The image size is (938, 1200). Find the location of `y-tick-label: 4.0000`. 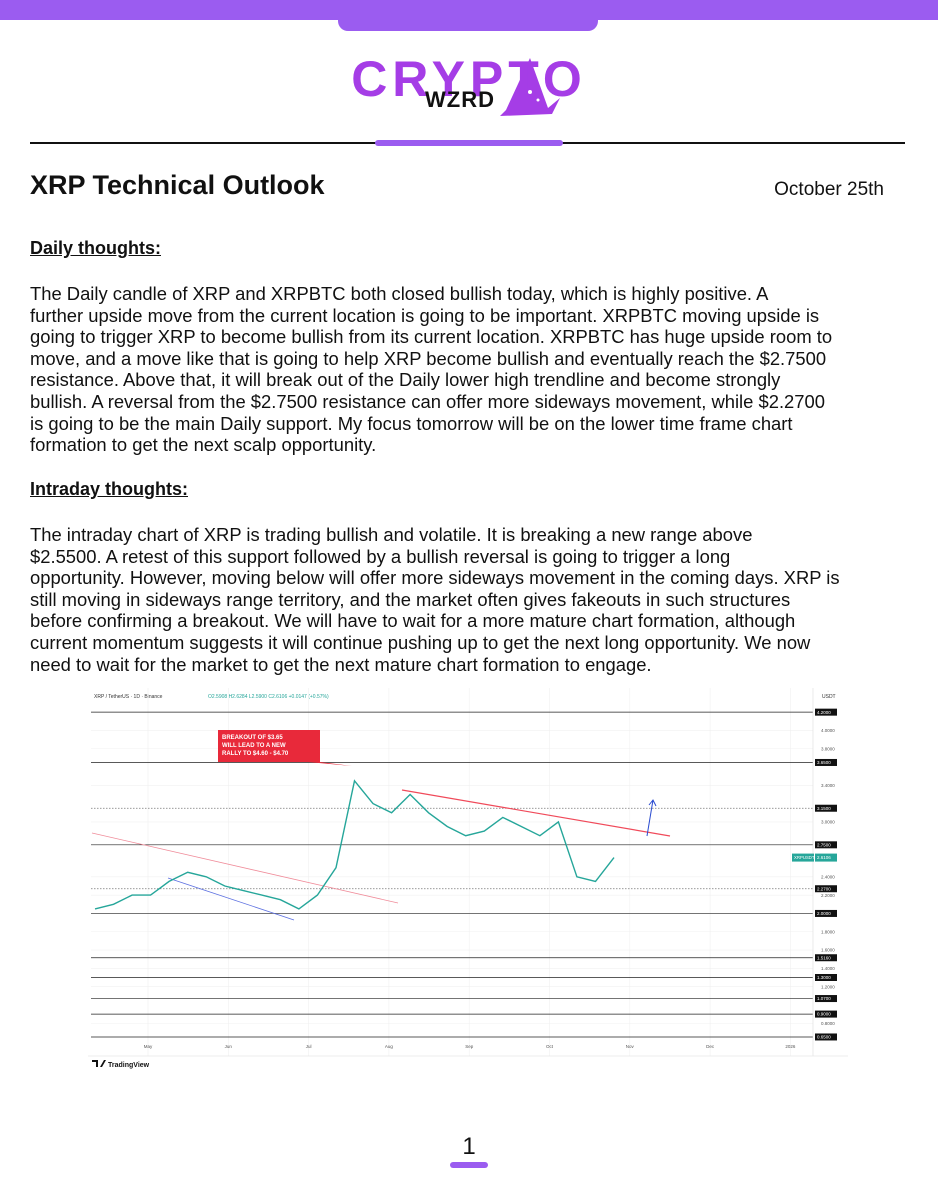

y-tick-label: 4.0000 is located at coordinates (828, 730).